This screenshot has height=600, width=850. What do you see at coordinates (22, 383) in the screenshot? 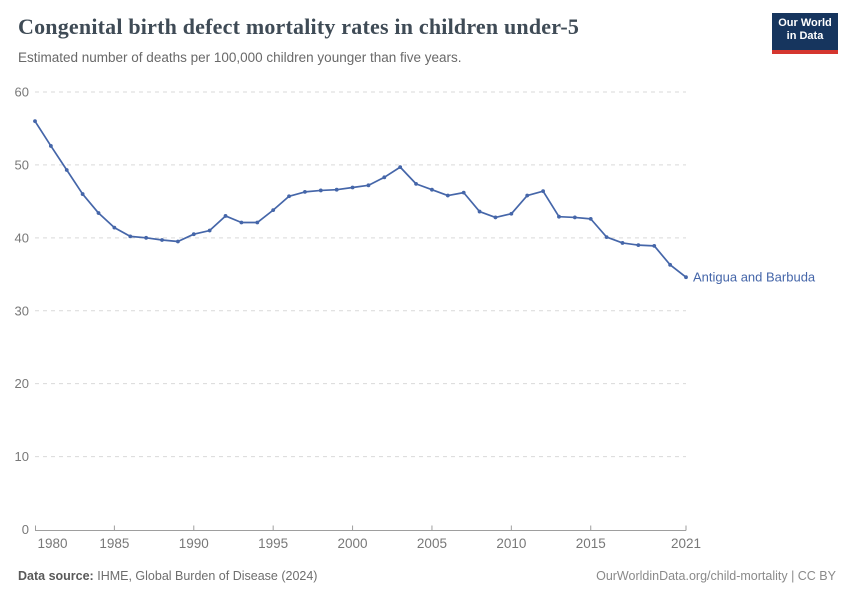
I see `y-tick-label: 20` at bounding box center [22, 383].